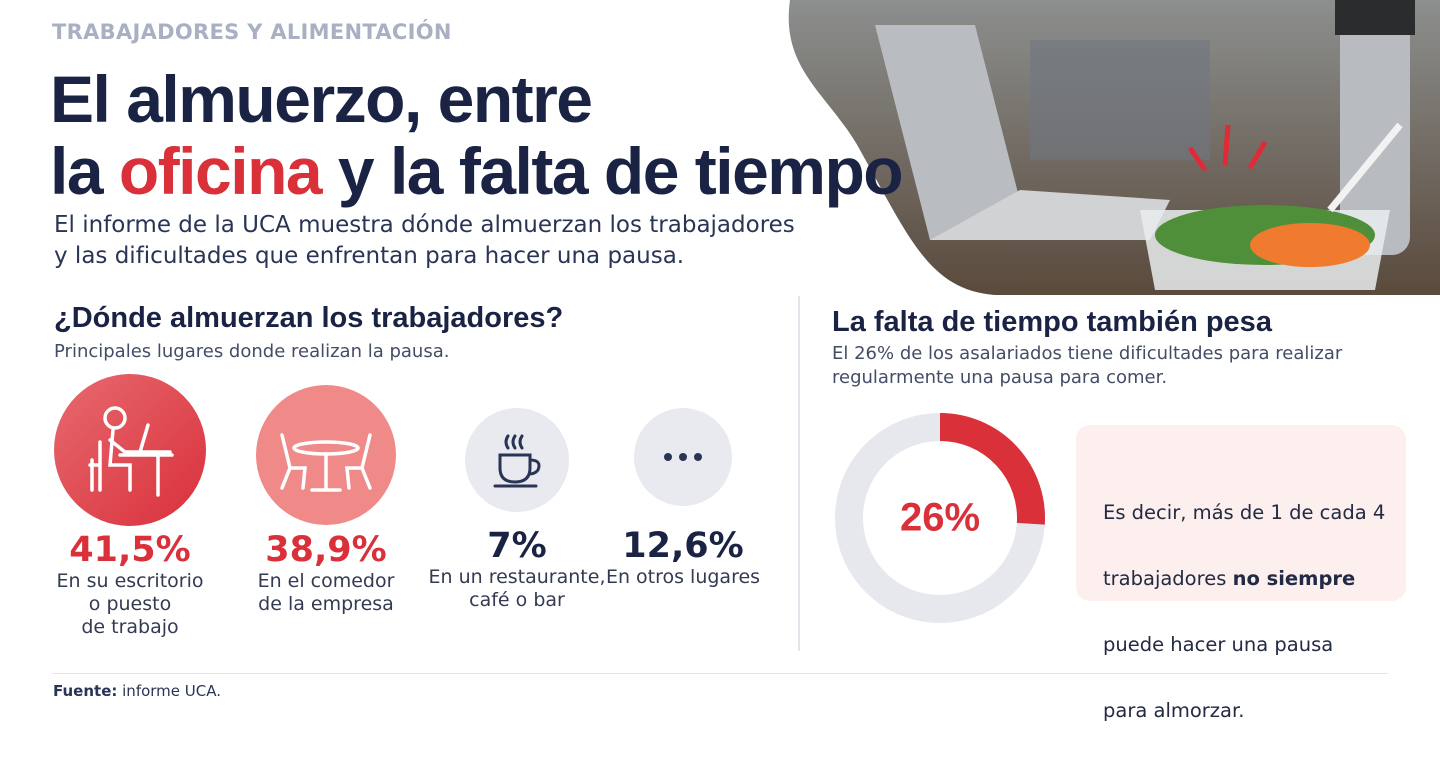  Describe the element at coordinates (612, 171) in the screenshot. I see `title-text: y la falta de tiempo` at that location.